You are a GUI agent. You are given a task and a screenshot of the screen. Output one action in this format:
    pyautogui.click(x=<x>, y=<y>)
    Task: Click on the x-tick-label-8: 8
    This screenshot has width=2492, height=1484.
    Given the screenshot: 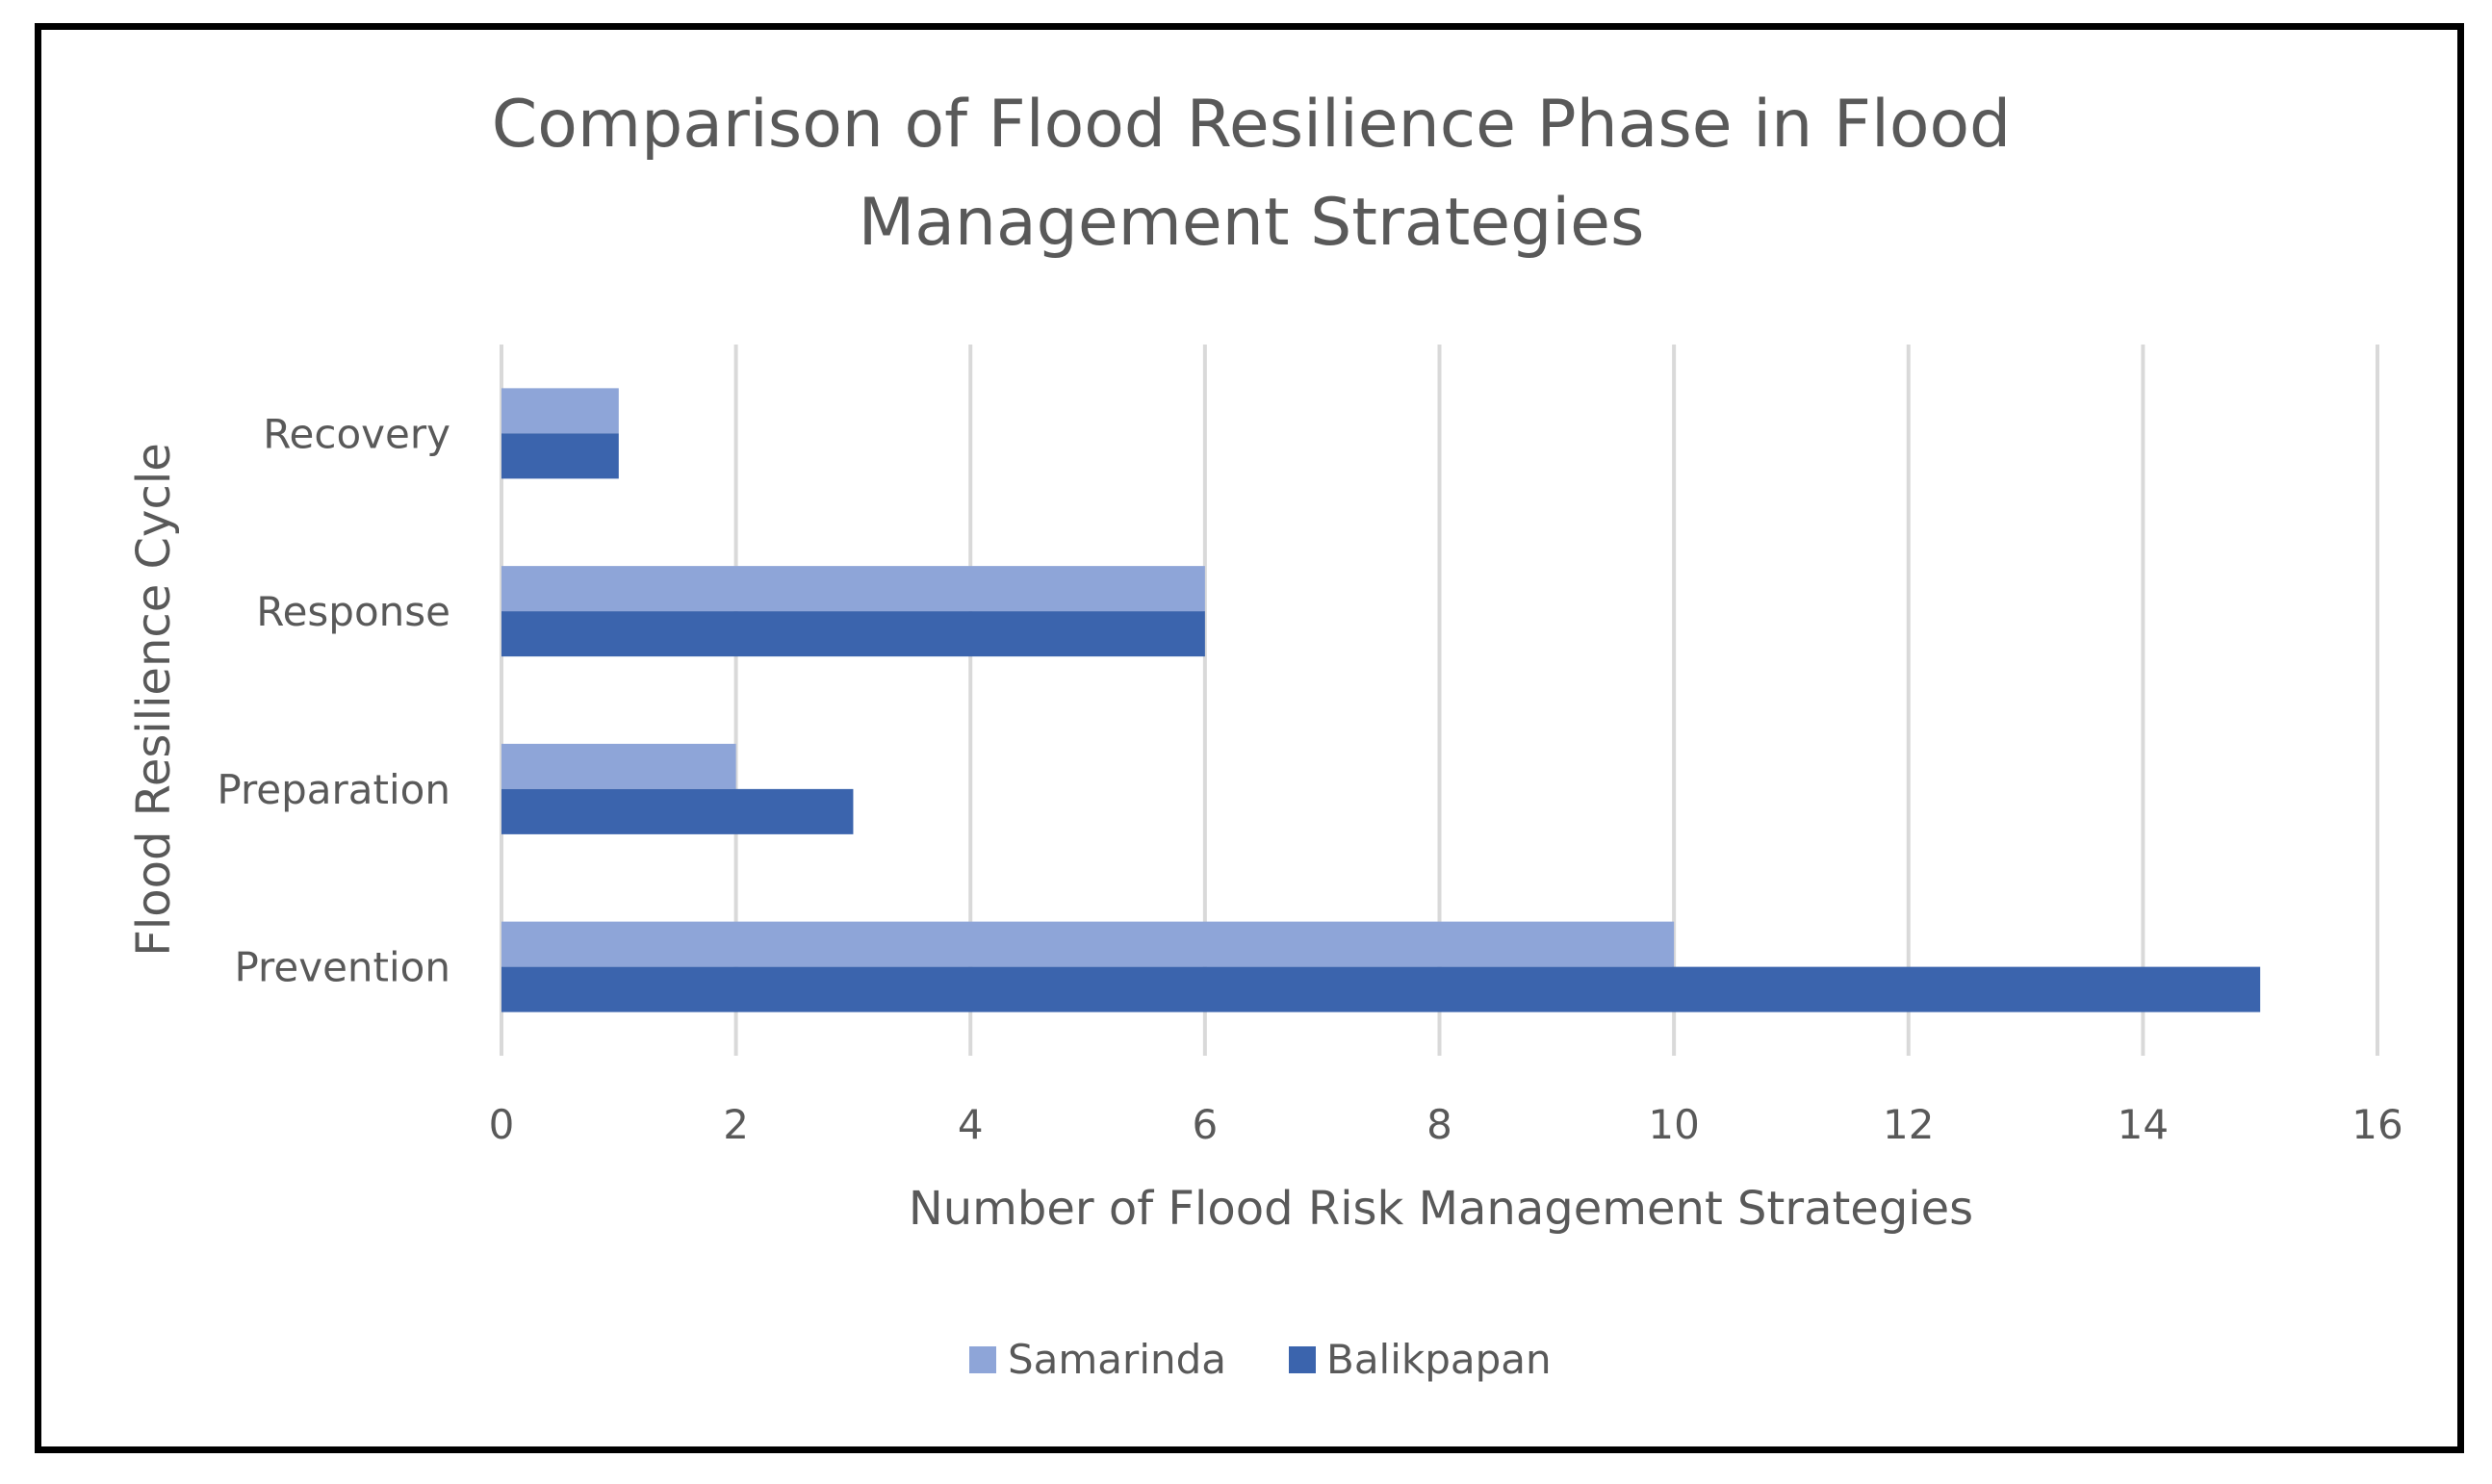 What is the action you would take?
    pyautogui.click(x=1439, y=1125)
    